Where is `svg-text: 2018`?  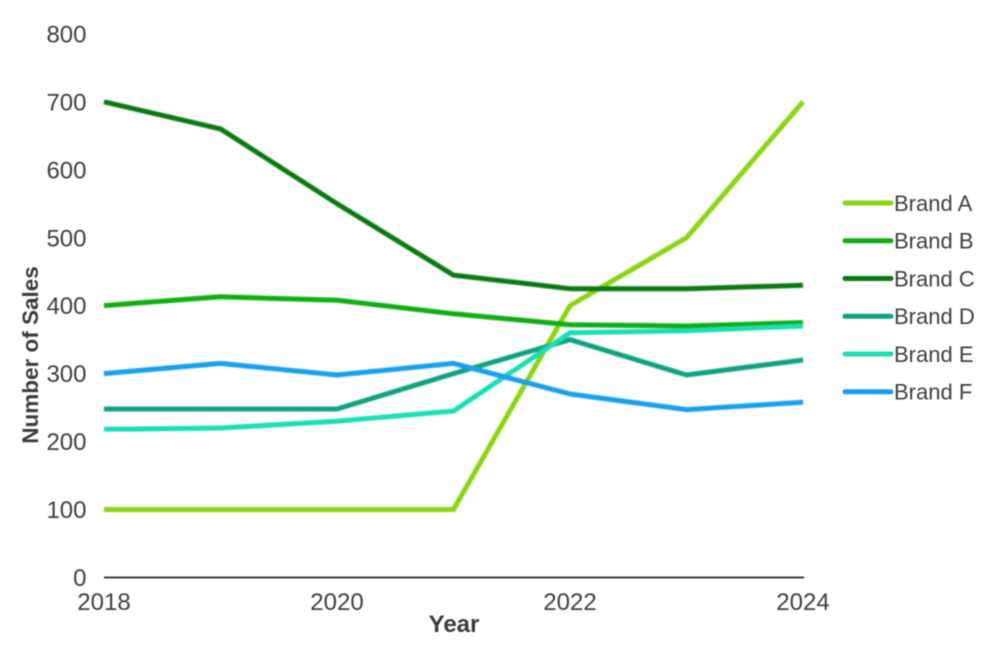 svg-text: 2018 is located at coordinates (103, 602).